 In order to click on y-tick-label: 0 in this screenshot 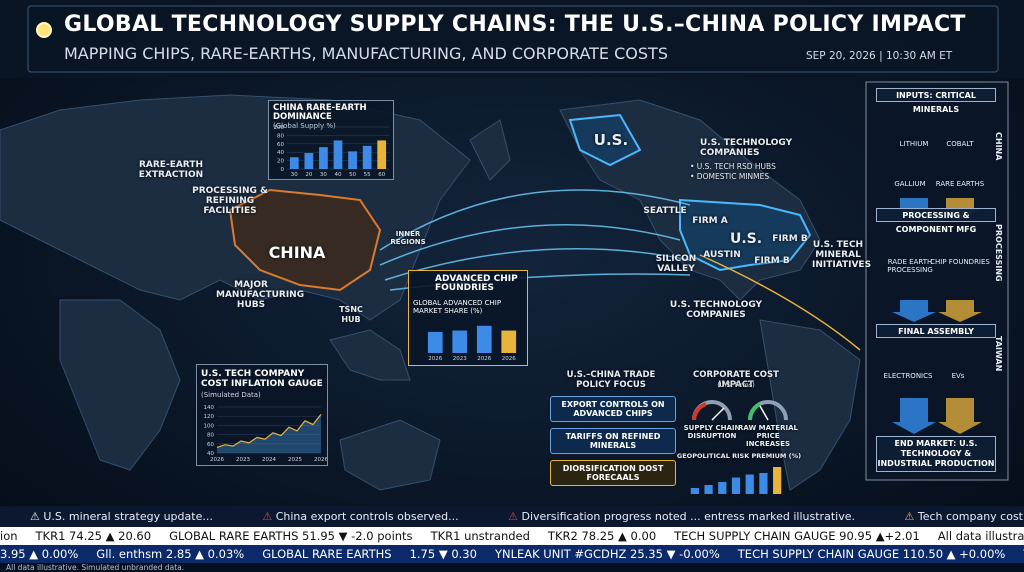, I will do `click(283, 170)`.